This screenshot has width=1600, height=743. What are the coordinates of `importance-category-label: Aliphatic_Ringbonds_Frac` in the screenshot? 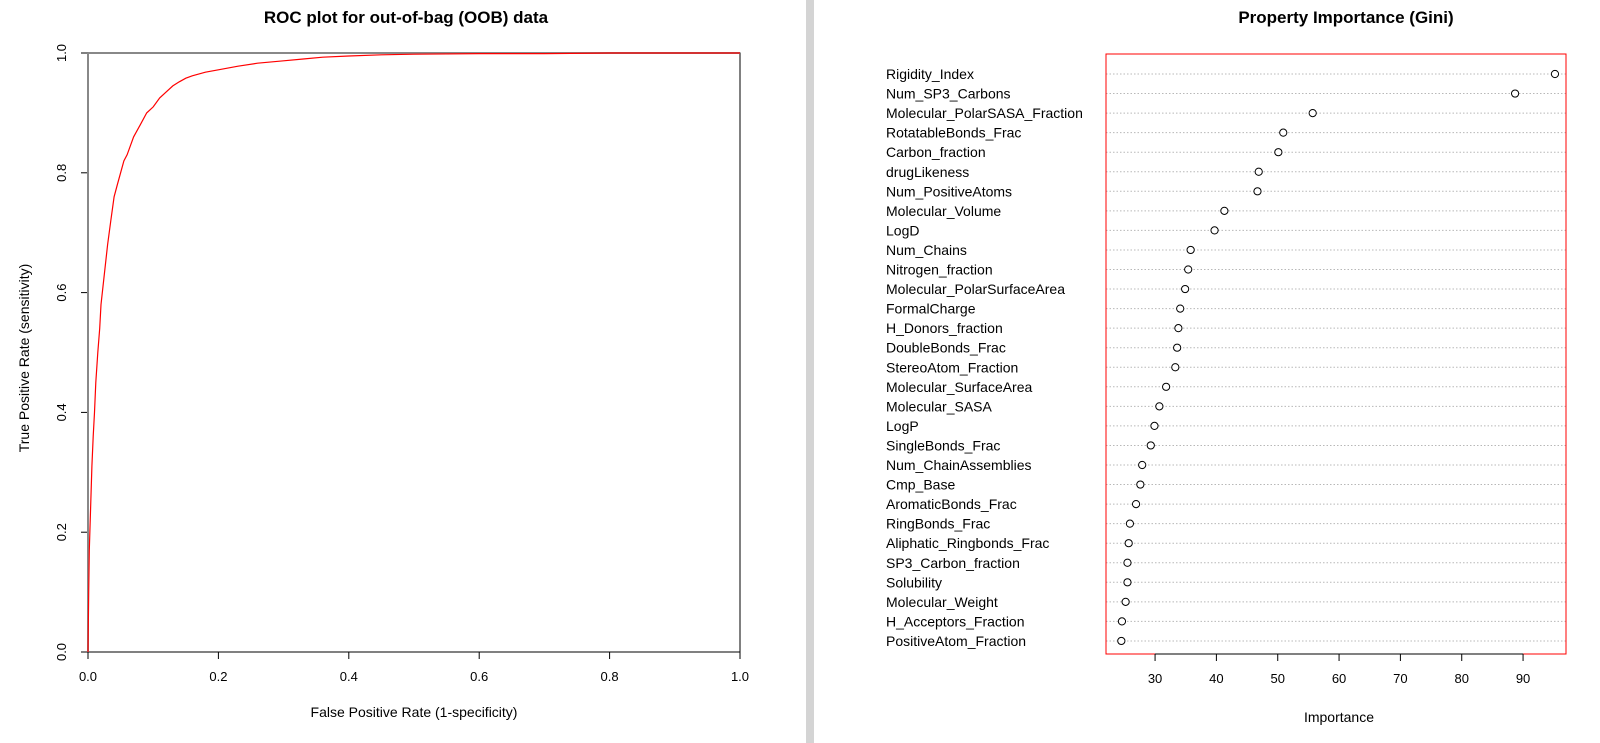 It's located at (967, 543).